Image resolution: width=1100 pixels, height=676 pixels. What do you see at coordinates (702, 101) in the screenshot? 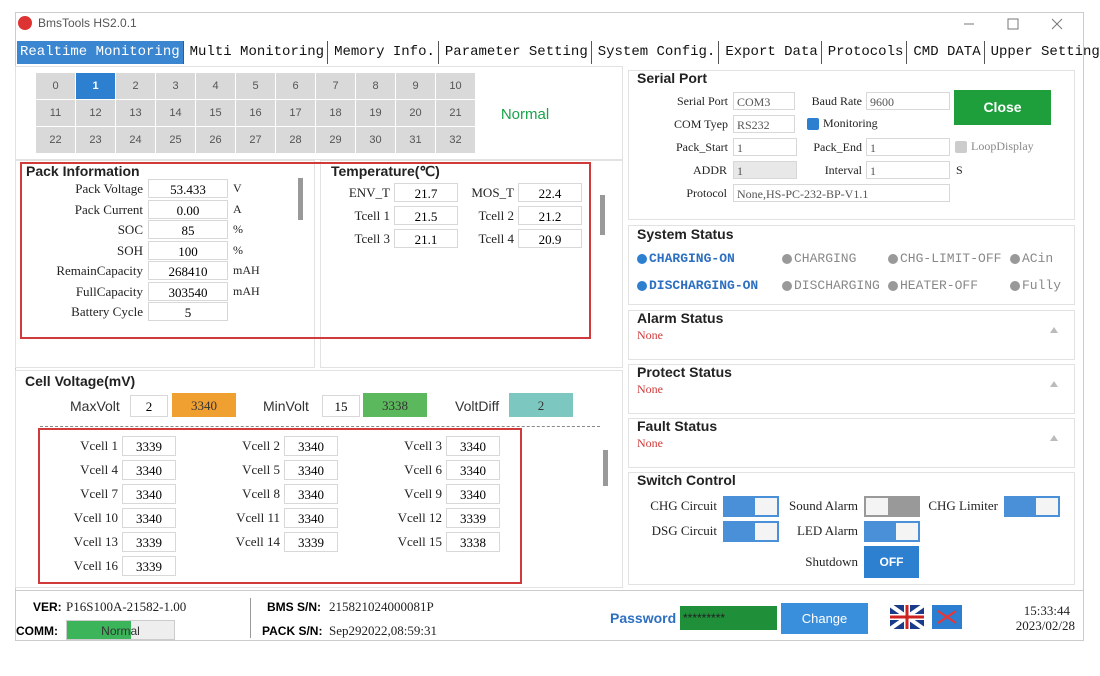
I see `field-label: Serial Port` at bounding box center [702, 101].